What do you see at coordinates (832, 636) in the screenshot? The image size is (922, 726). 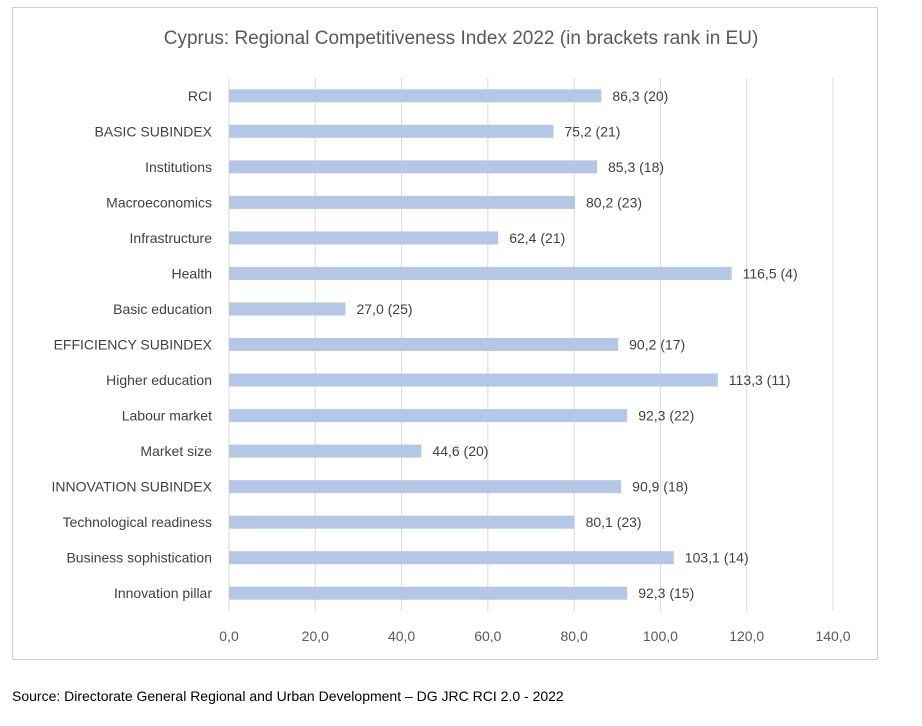 I see `x-tick-label: 140,0` at bounding box center [832, 636].